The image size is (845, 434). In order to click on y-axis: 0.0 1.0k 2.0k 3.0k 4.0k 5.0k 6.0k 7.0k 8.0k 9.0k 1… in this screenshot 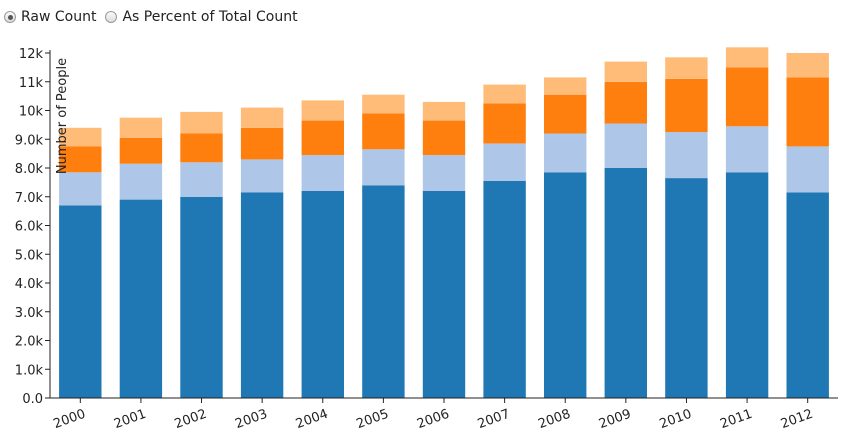, I will do `click(33, 227)`.